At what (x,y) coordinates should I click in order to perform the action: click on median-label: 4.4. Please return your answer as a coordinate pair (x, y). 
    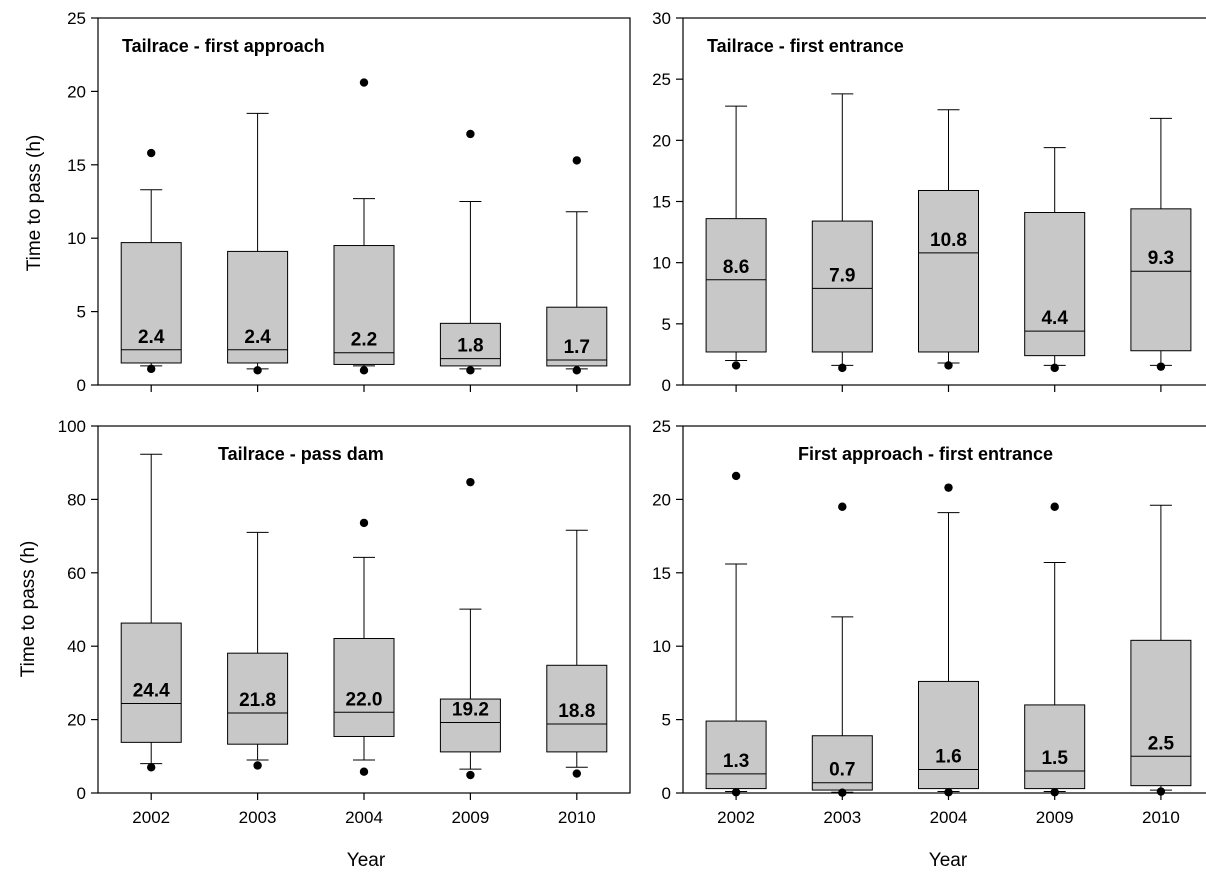
    Looking at the image, I should click on (1054, 318).